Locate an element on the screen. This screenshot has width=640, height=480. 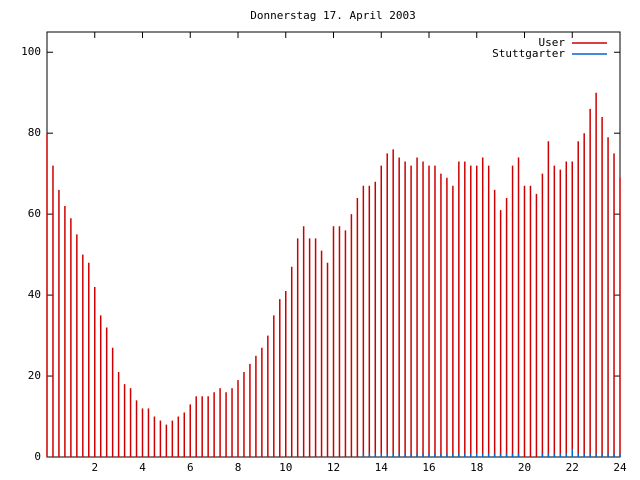
y-tick-label: 100 is located at coordinates (31, 51).